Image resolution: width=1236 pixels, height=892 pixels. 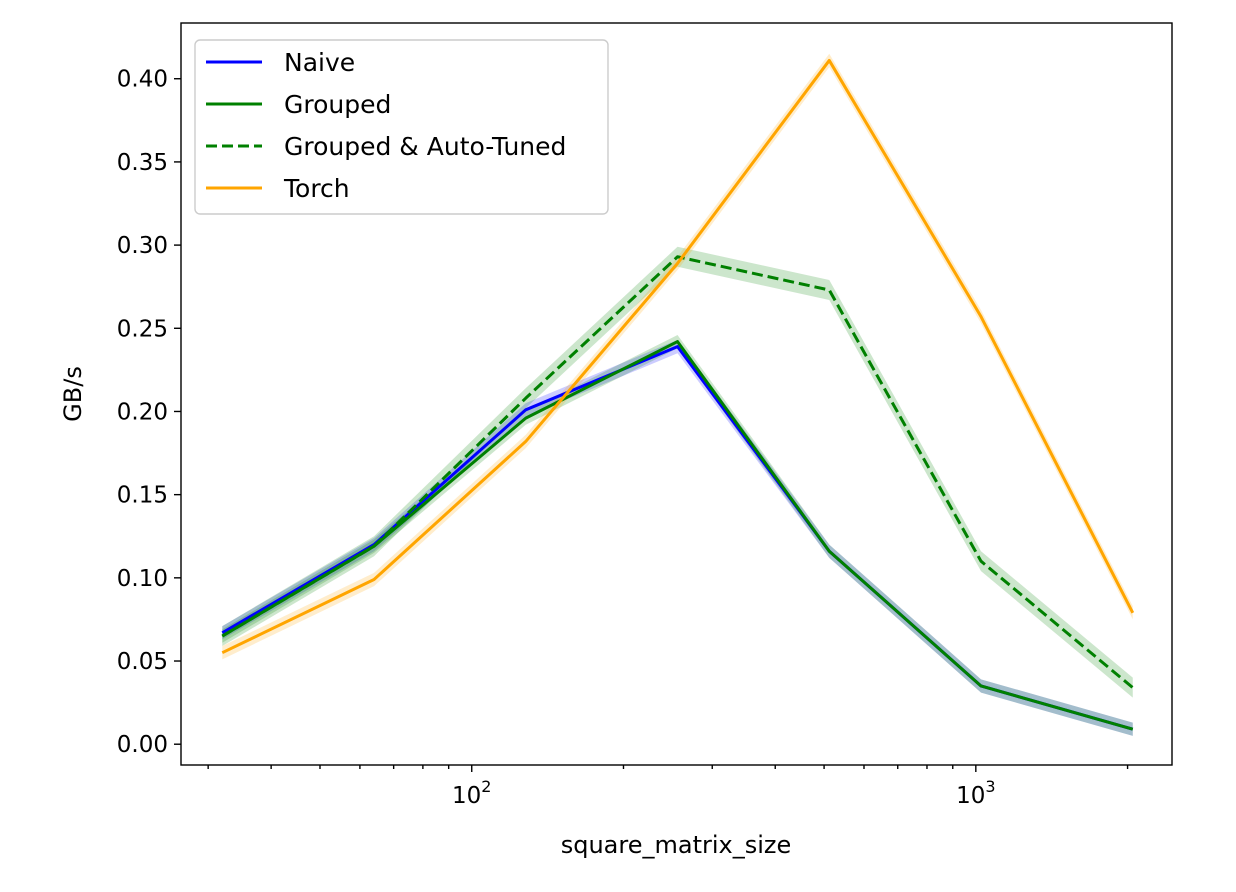 What do you see at coordinates (142, 80) in the screenshot?
I see `y-tick-label: 0.40` at bounding box center [142, 80].